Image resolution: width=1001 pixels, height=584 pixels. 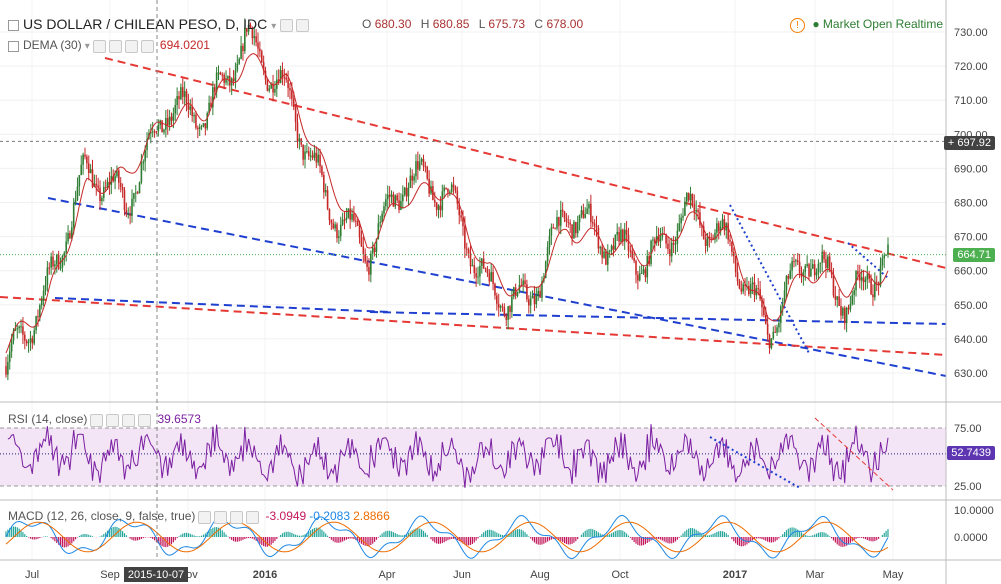 What do you see at coordinates (866, 25) in the screenshot?
I see `market-status: ! ● Market Open Realtime` at bounding box center [866, 25].